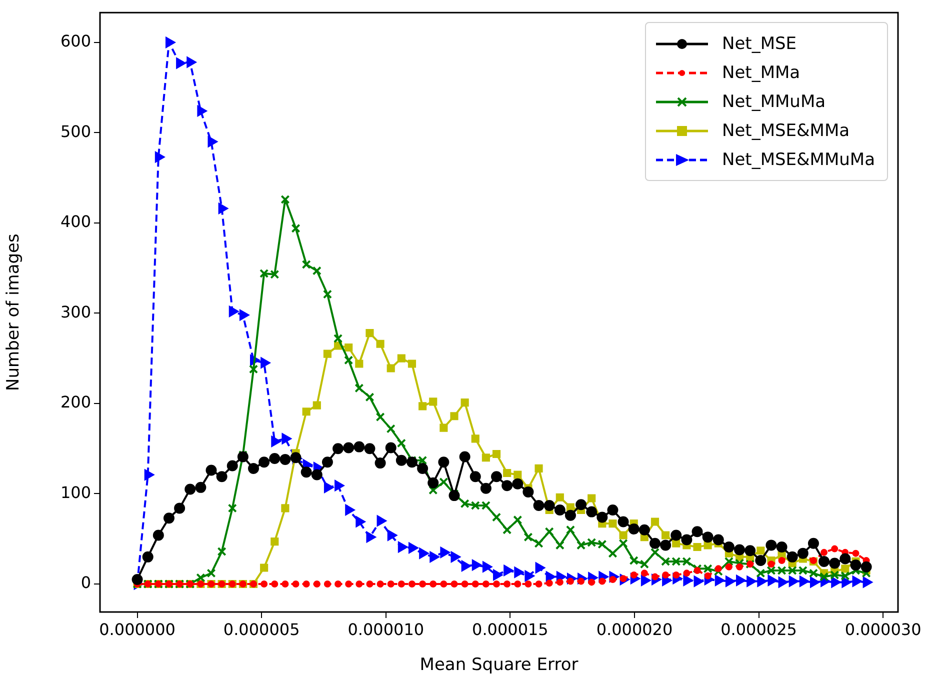 The image size is (936, 680). Describe the element at coordinates (786, 130) in the screenshot. I see `legend-label: Net_MSE&MMa` at that location.